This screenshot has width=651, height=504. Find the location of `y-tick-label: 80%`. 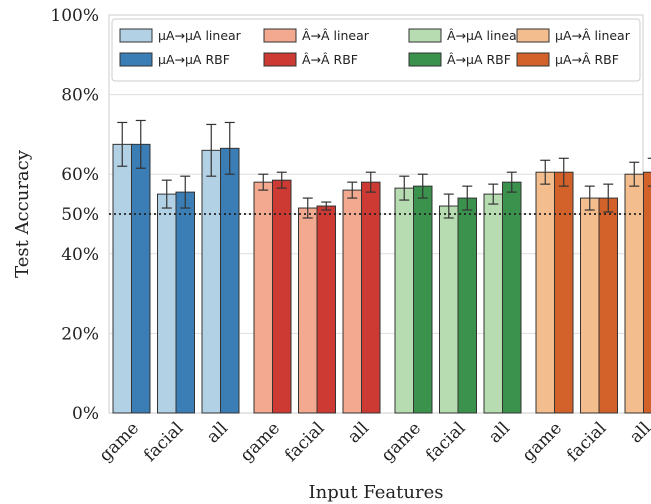

y-tick-label: 80% is located at coordinates (80, 96).